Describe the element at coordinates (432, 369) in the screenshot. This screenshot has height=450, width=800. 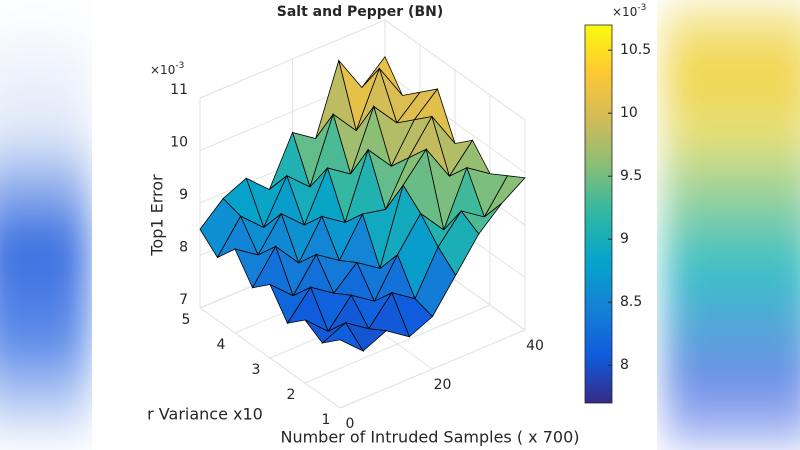
I see `x-axis` at that location.